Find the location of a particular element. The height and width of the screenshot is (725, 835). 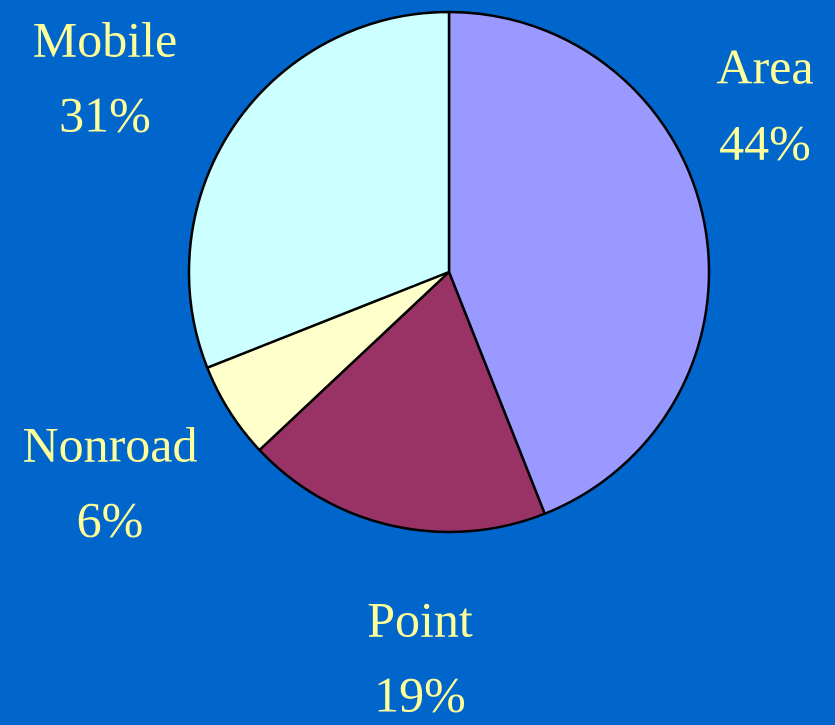

pie-slice is located at coordinates (402, 401).